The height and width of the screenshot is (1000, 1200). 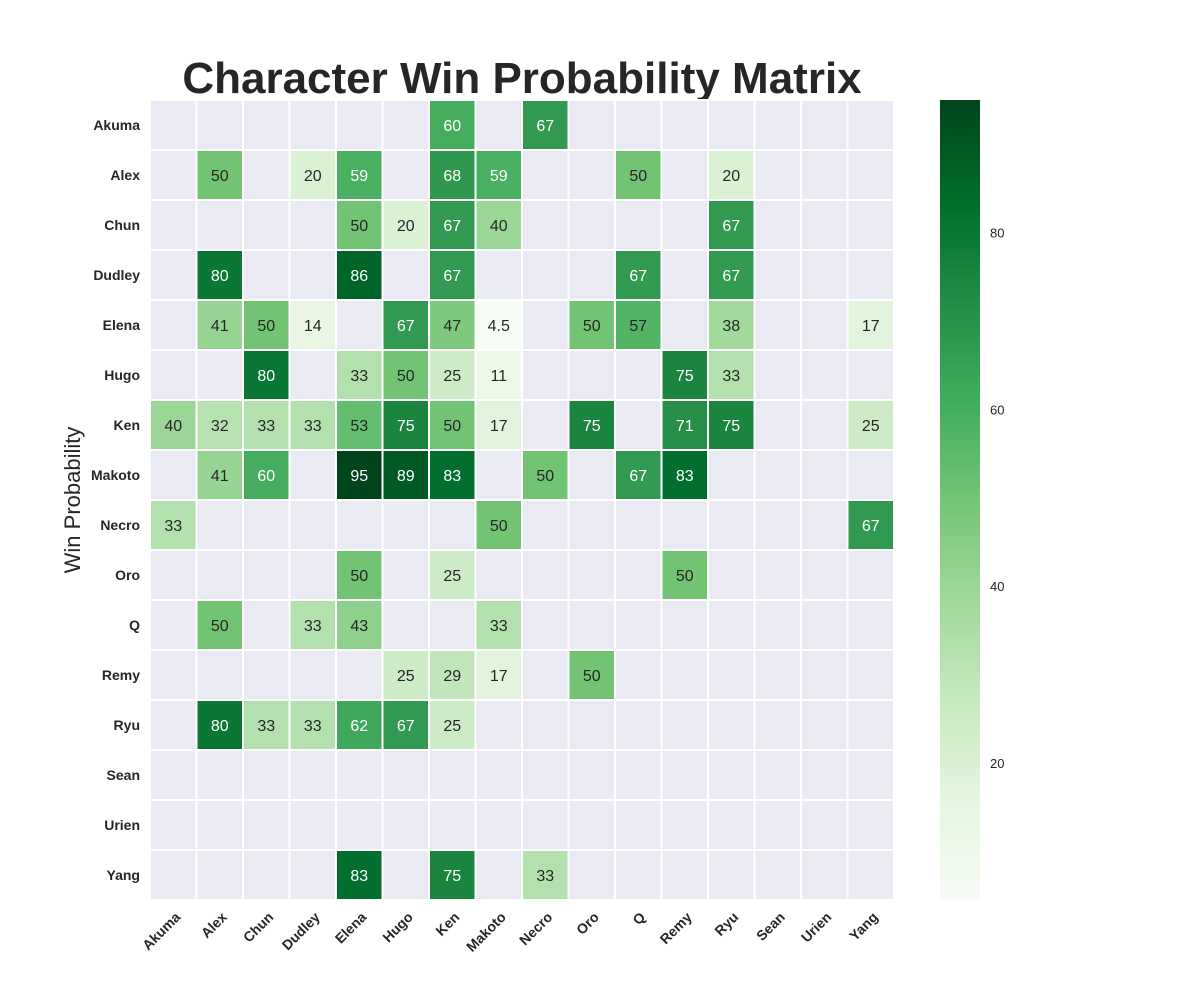 I want to click on cell-value-label: 80, so click(x=220, y=726).